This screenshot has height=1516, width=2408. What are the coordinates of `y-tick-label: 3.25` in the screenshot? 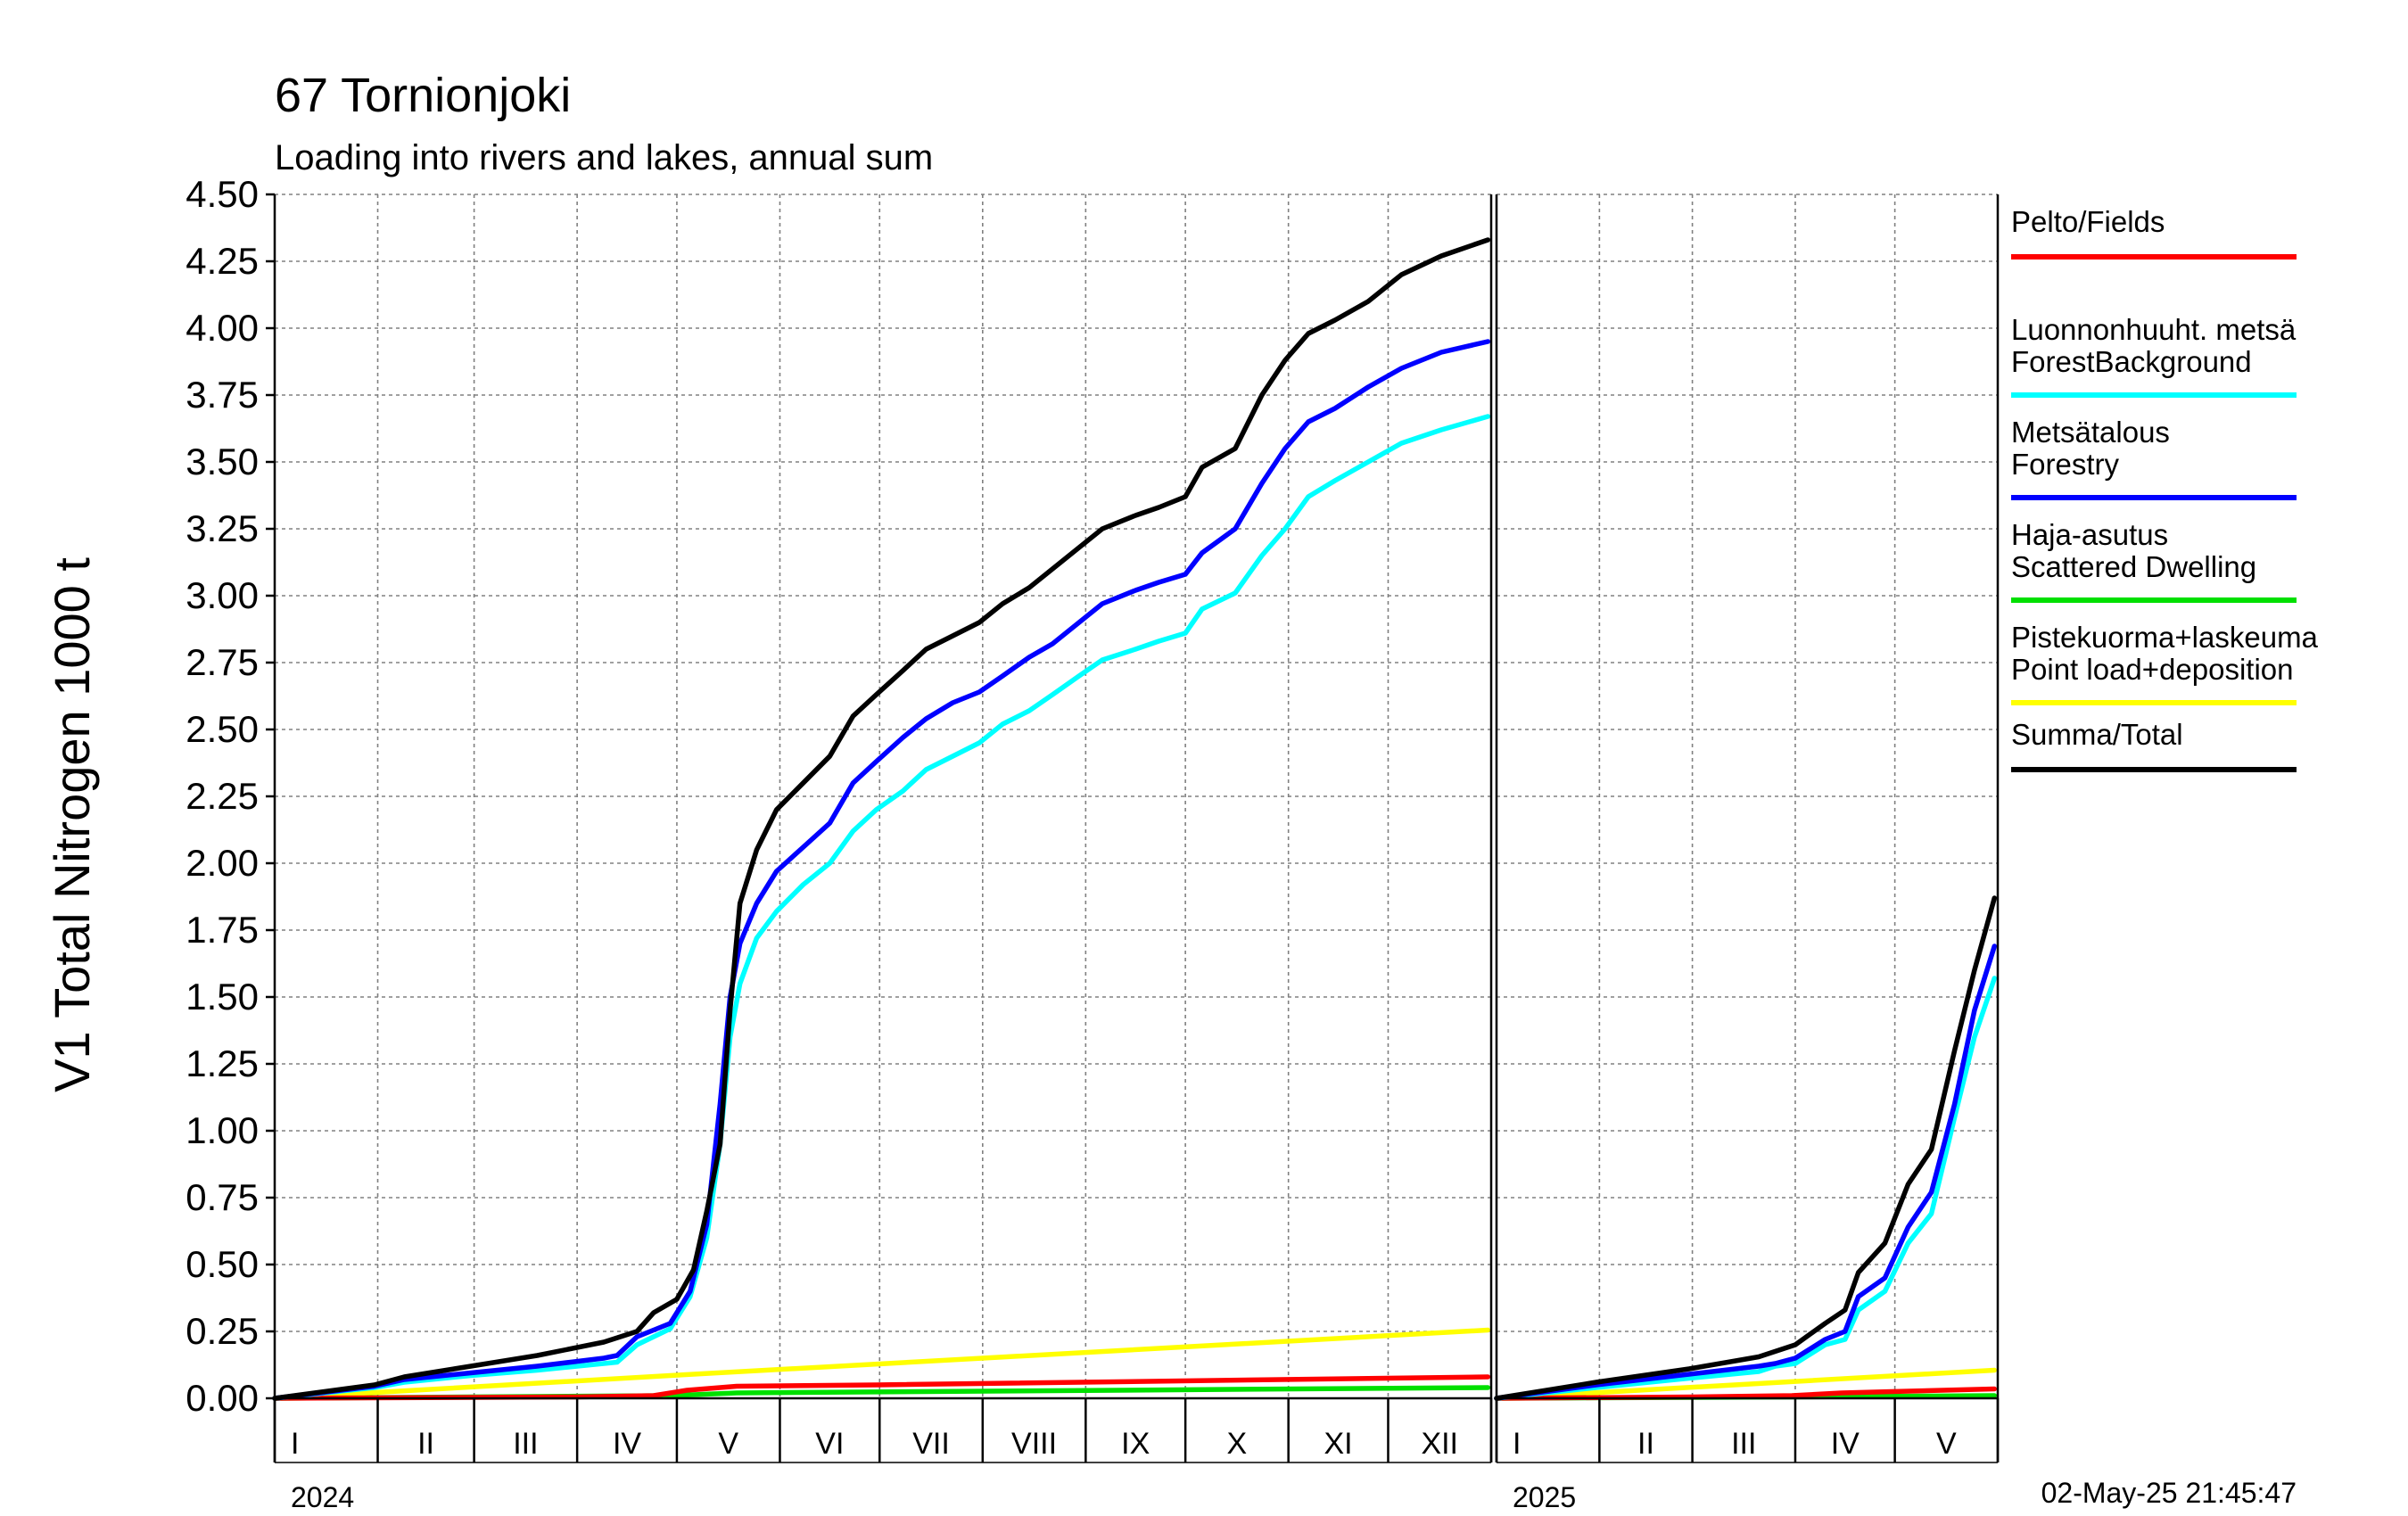 It's located at (223, 528).